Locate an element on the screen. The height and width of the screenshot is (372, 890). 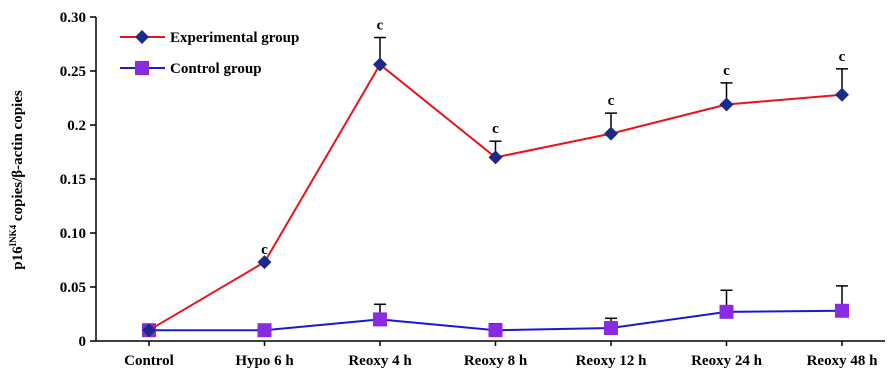
legend-label: Control group is located at coordinates (216, 69).